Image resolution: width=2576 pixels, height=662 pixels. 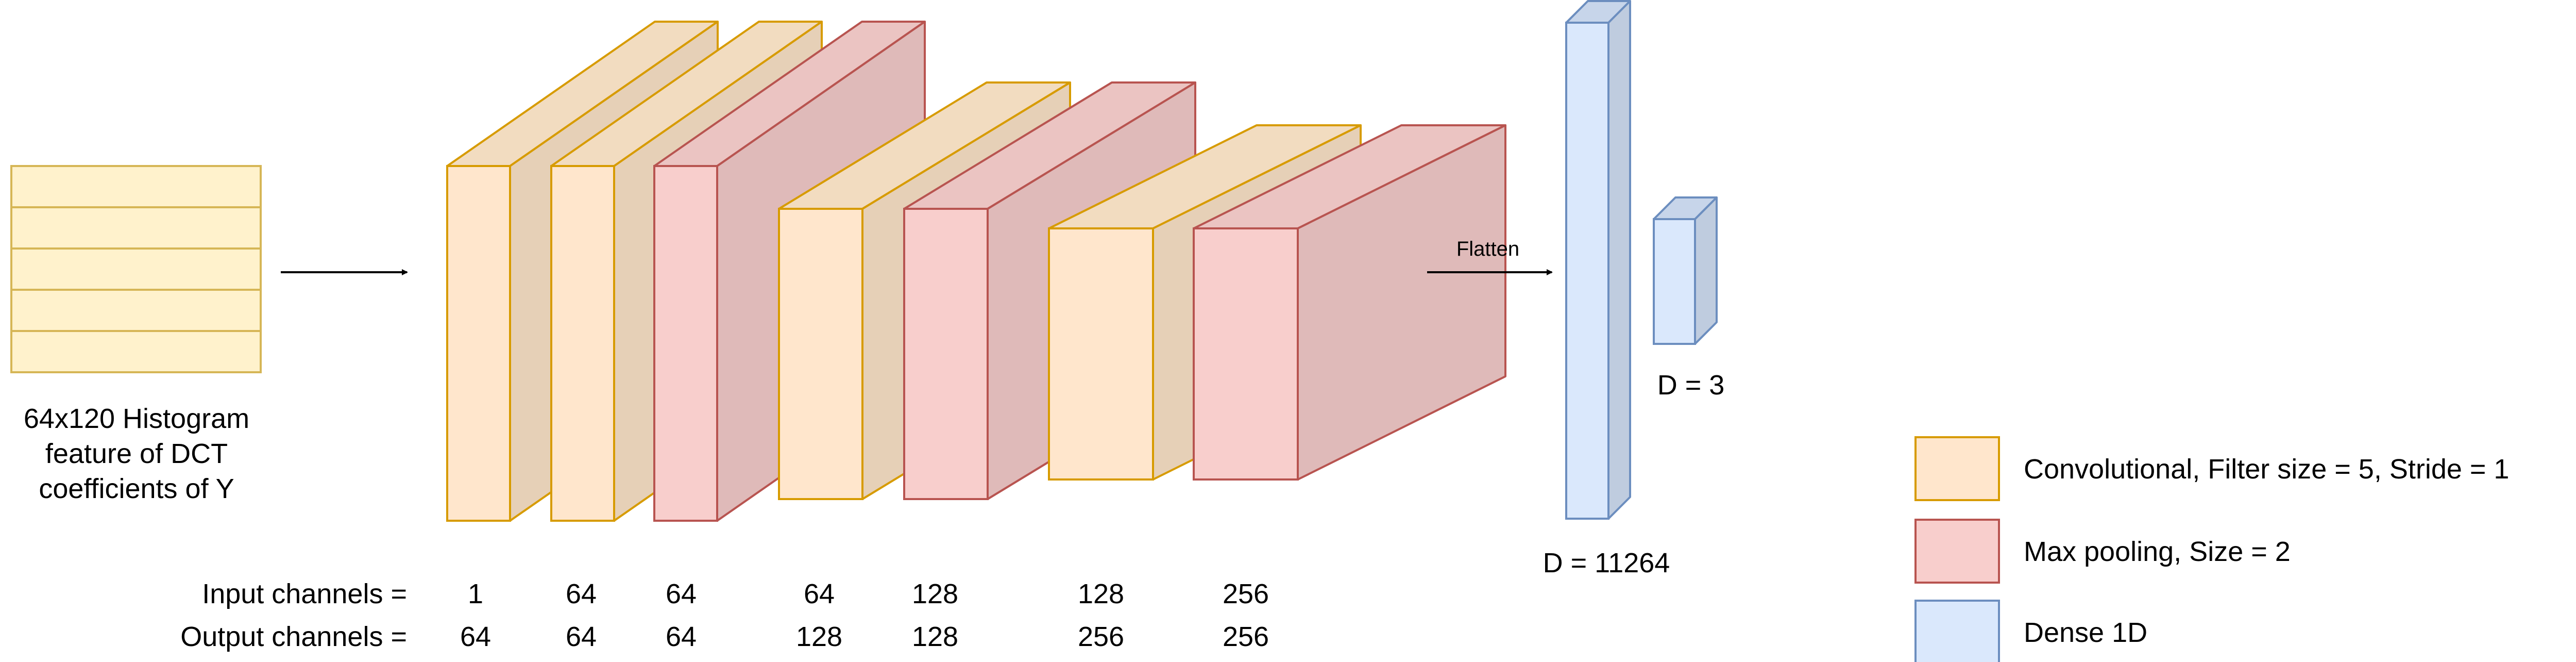 I want to click on input-channel-value: 256, so click(x=1246, y=593).